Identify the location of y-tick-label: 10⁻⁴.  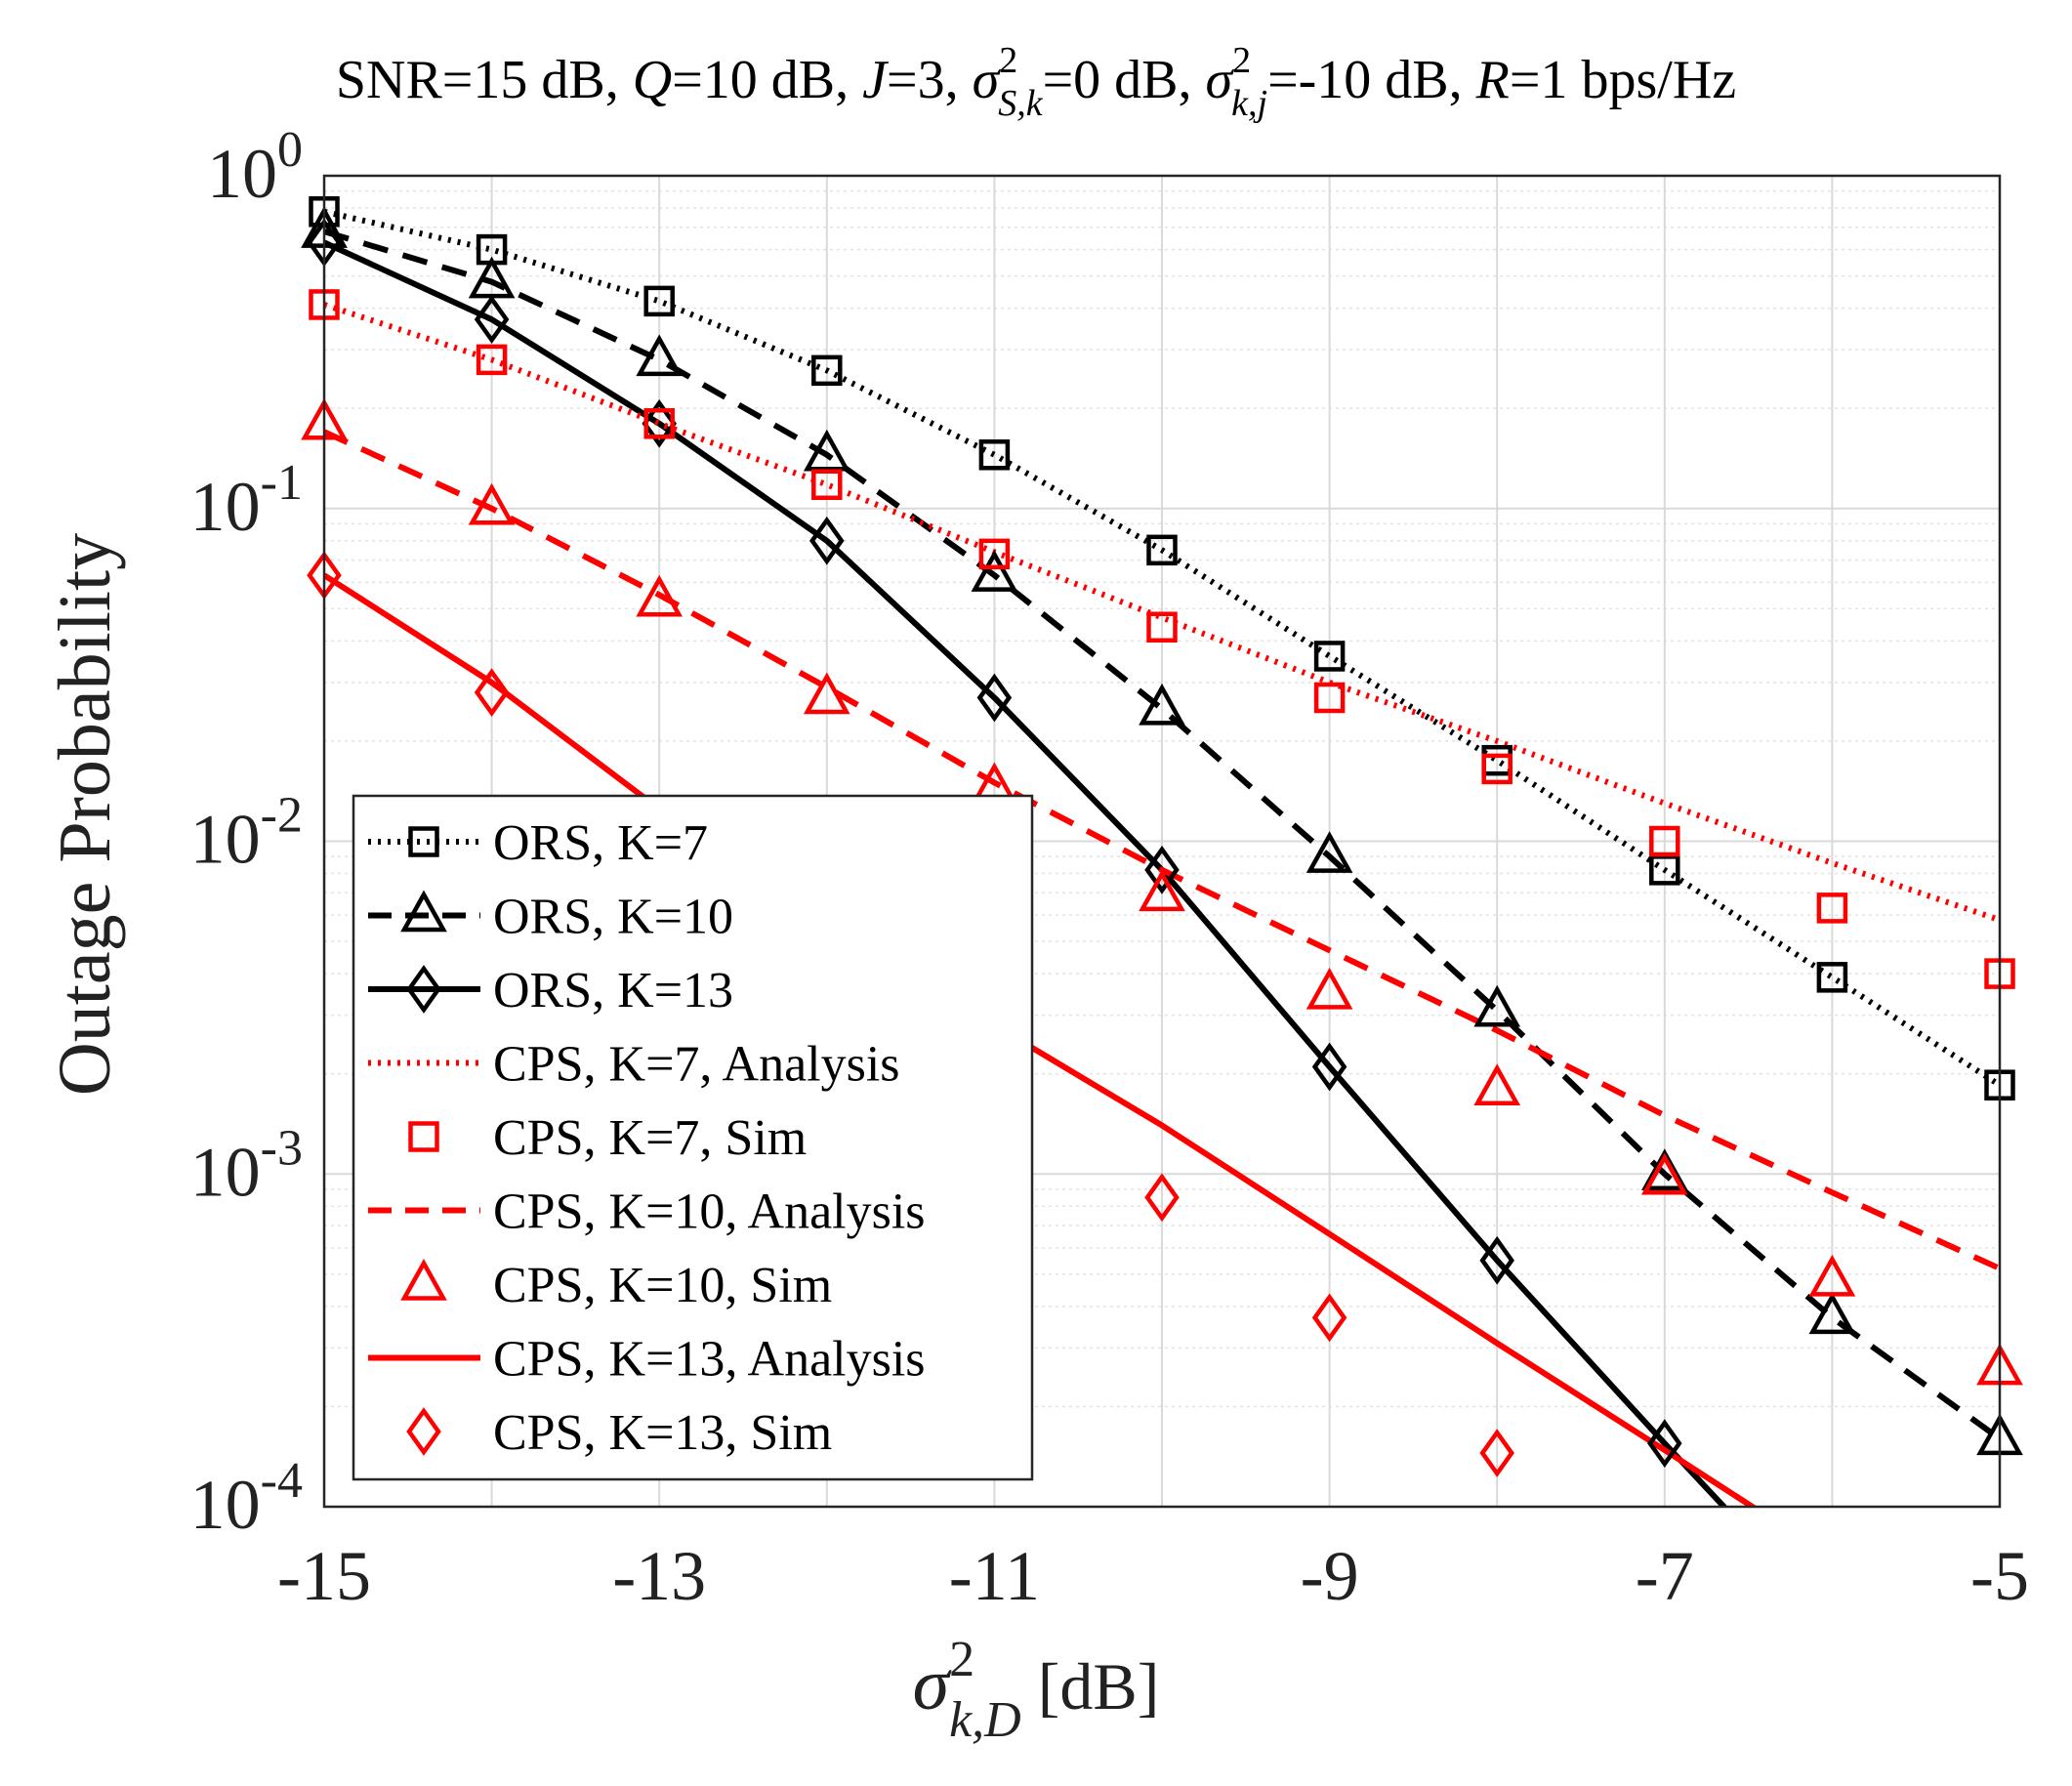
(246, 1498).